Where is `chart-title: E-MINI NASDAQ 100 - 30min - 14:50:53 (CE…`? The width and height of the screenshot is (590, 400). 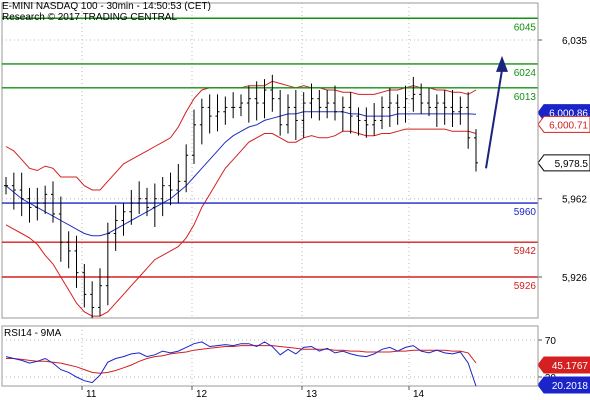 chart-title: E-MINI NASDAQ 100 - 30min - 14:50:53 (CE… is located at coordinates (106, 6).